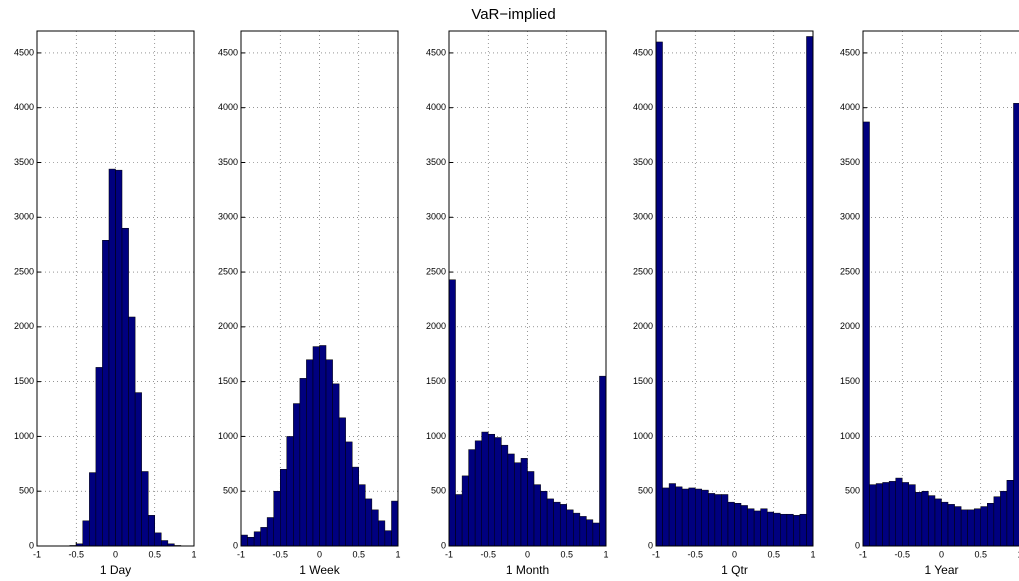 This screenshot has height=581, width=1019. What do you see at coordinates (643, 162) in the screenshot?
I see `y-tick-label: 3500` at bounding box center [643, 162].